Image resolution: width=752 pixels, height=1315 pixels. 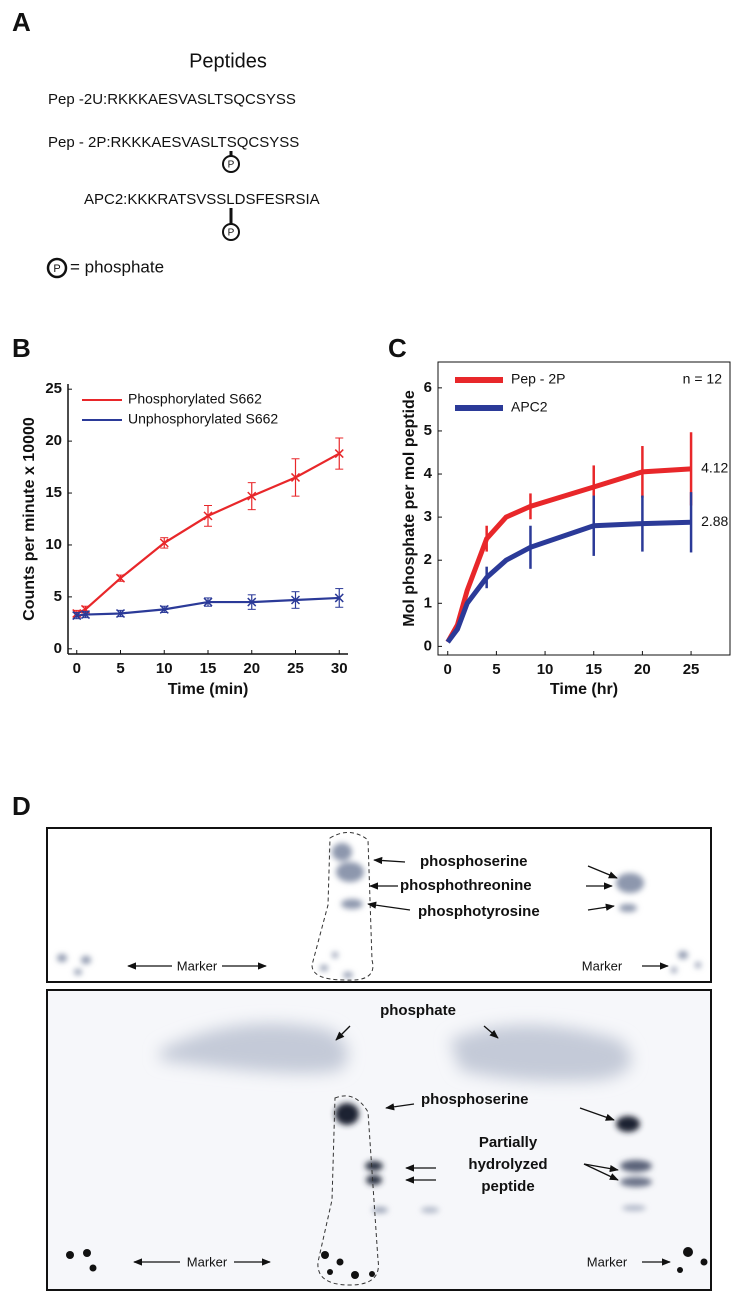 What do you see at coordinates (507, 1186) in the screenshot?
I see `spot-label: peptide` at bounding box center [507, 1186].